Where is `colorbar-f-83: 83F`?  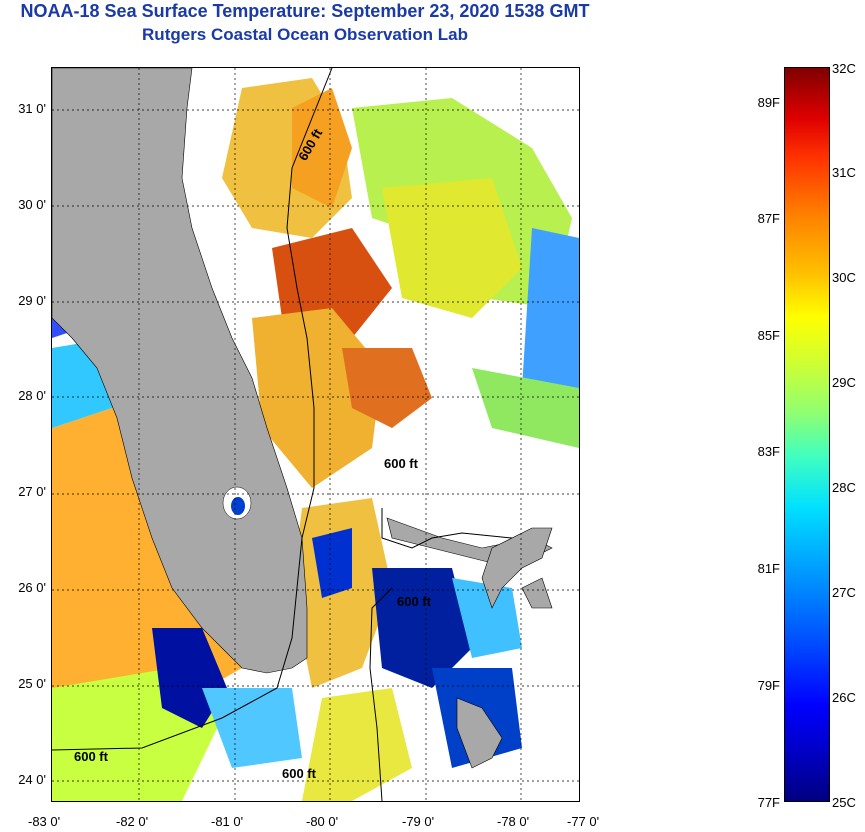 colorbar-f-83: 83F is located at coordinates (768, 451).